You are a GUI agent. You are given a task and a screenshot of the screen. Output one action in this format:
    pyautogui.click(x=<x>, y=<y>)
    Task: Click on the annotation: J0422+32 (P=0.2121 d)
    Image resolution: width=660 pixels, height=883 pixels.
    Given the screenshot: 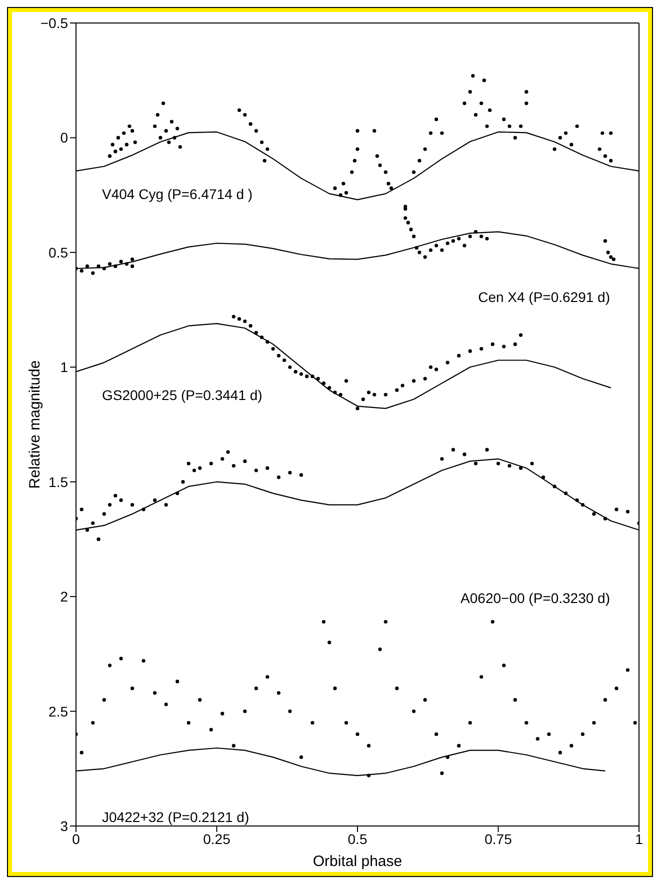 What is the action you would take?
    pyautogui.click(x=176, y=817)
    